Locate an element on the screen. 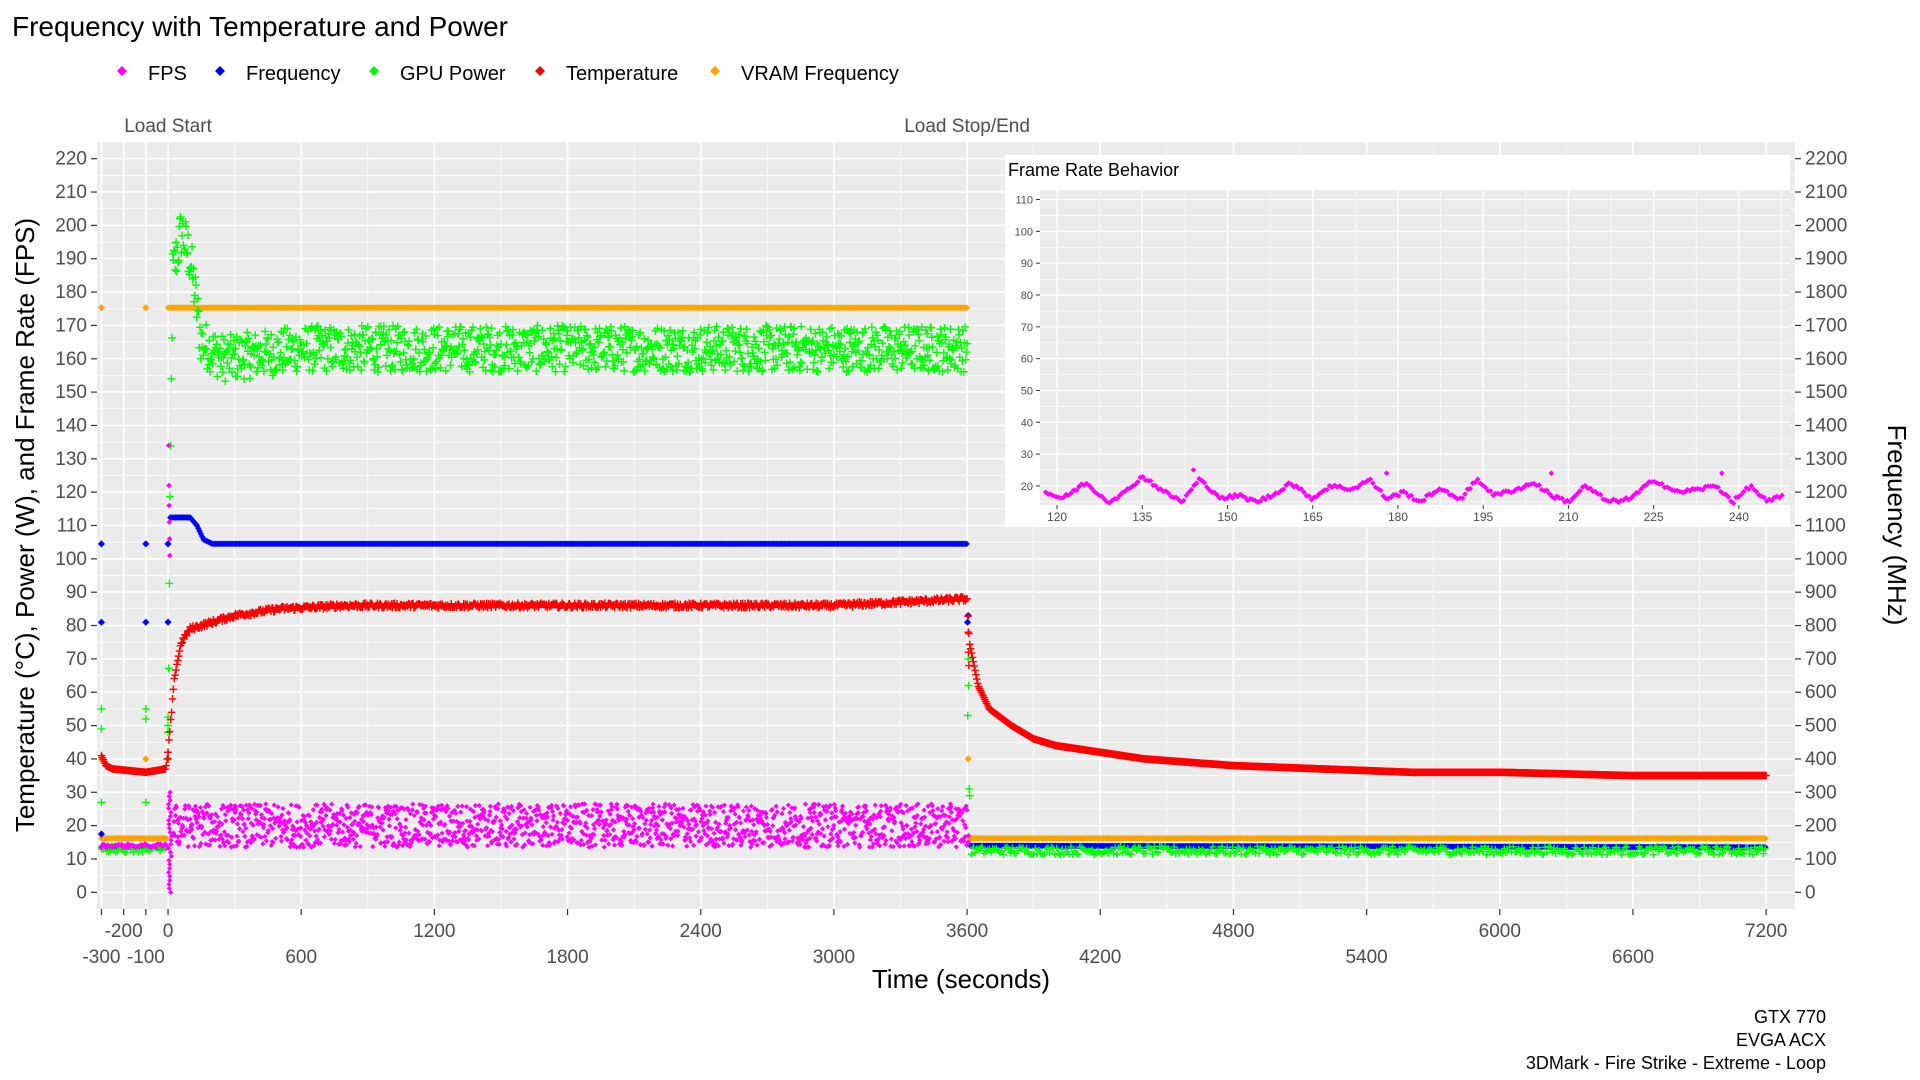 This screenshot has width=1920, height=1080. annotations: Load Start Load Stop/End is located at coordinates (577, 126).